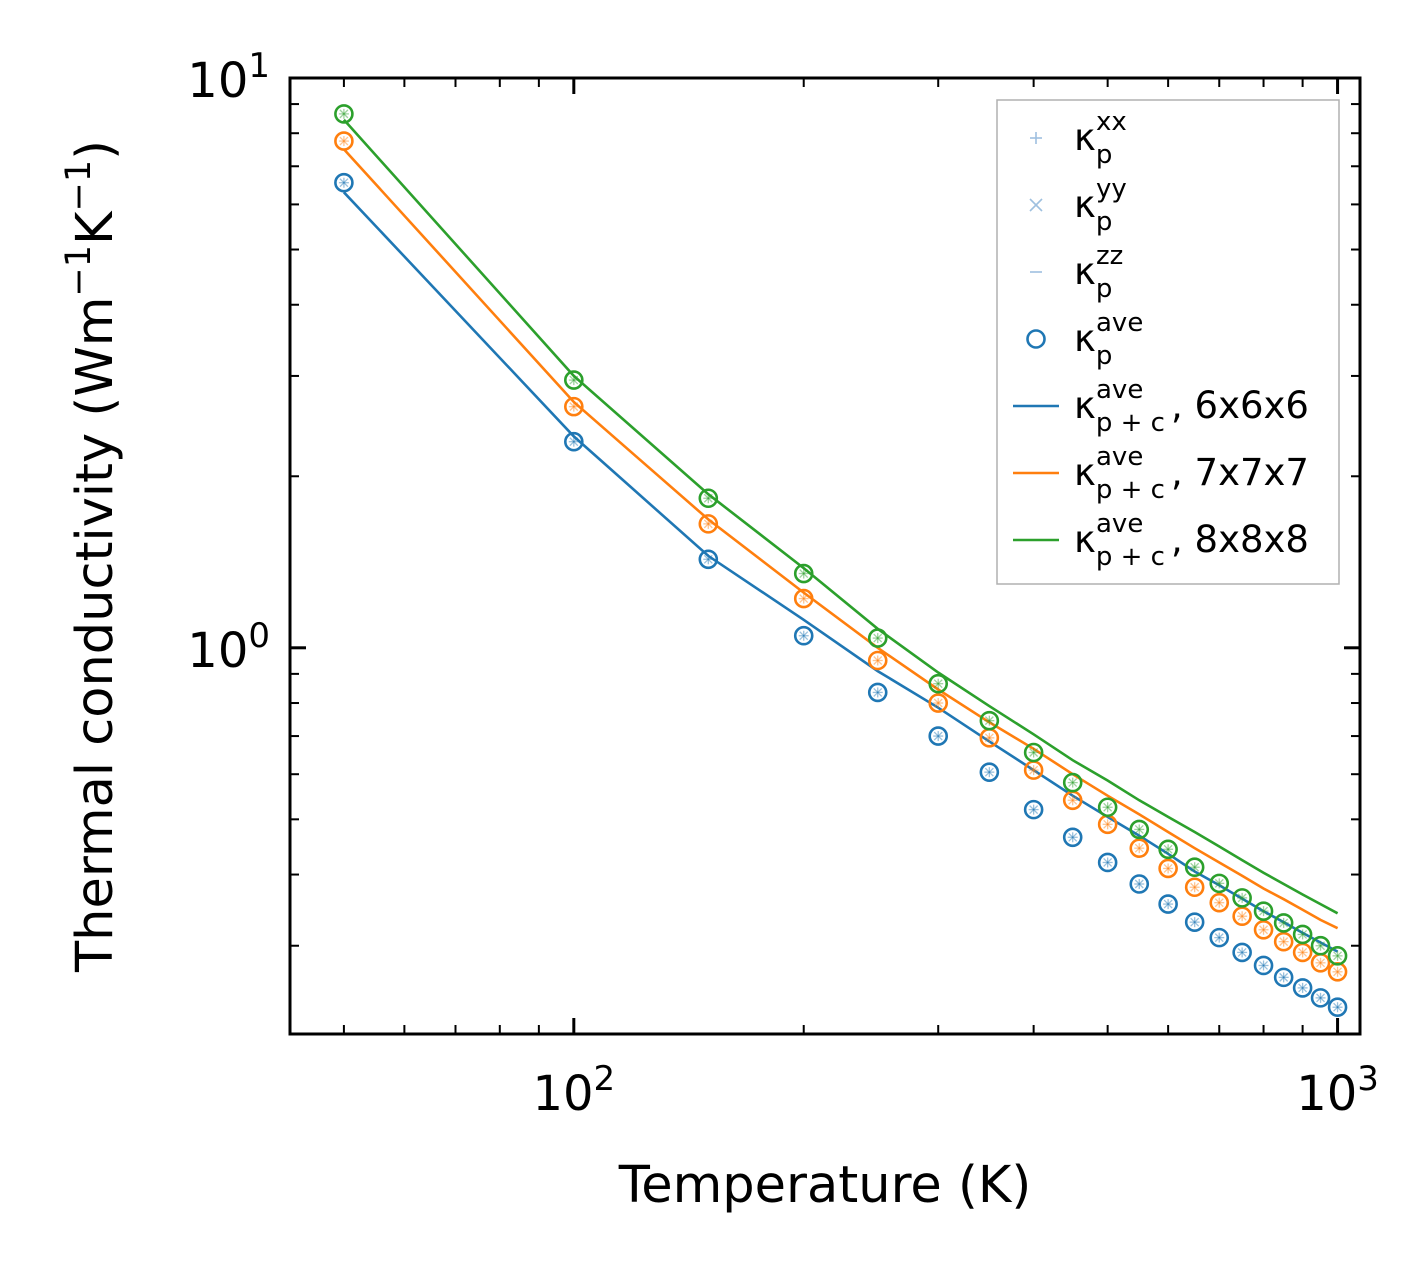 The image size is (1421, 1273). What do you see at coordinates (95, 635) in the screenshot?
I see `y-axis-label-prefix: Thermal conductivity (Wm` at bounding box center [95, 635].